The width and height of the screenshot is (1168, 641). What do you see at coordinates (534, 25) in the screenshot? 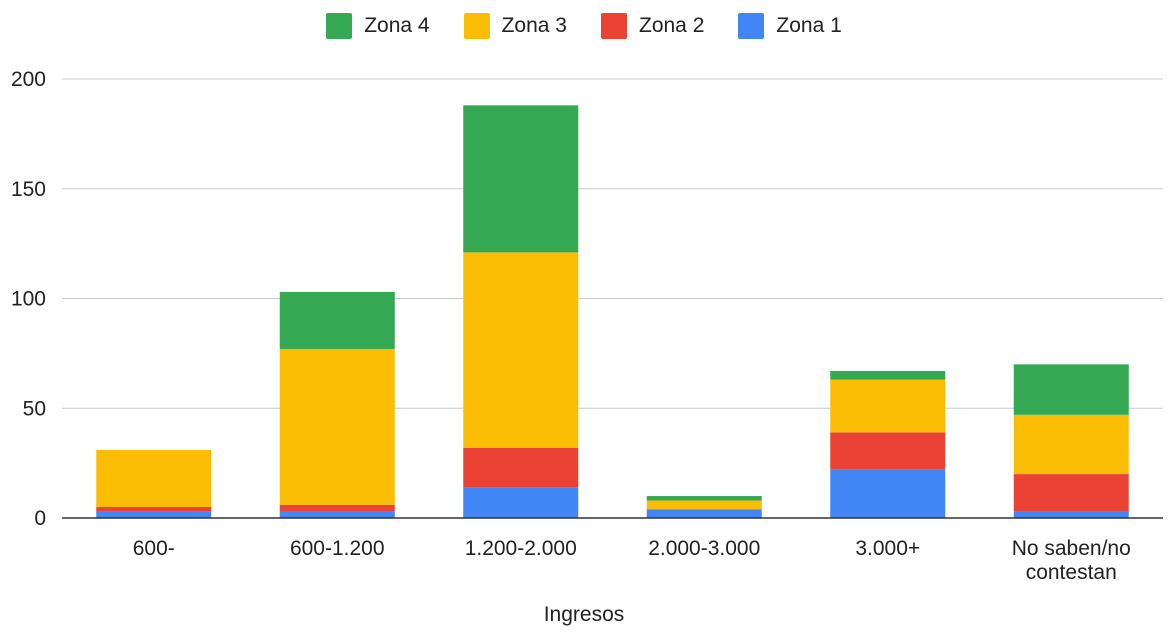
I see `legend-label-zona-3: Zona 3` at bounding box center [534, 25].